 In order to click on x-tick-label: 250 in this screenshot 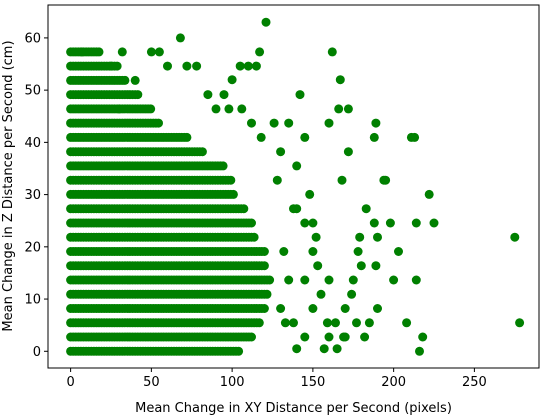, I will do `click(474, 382)`.